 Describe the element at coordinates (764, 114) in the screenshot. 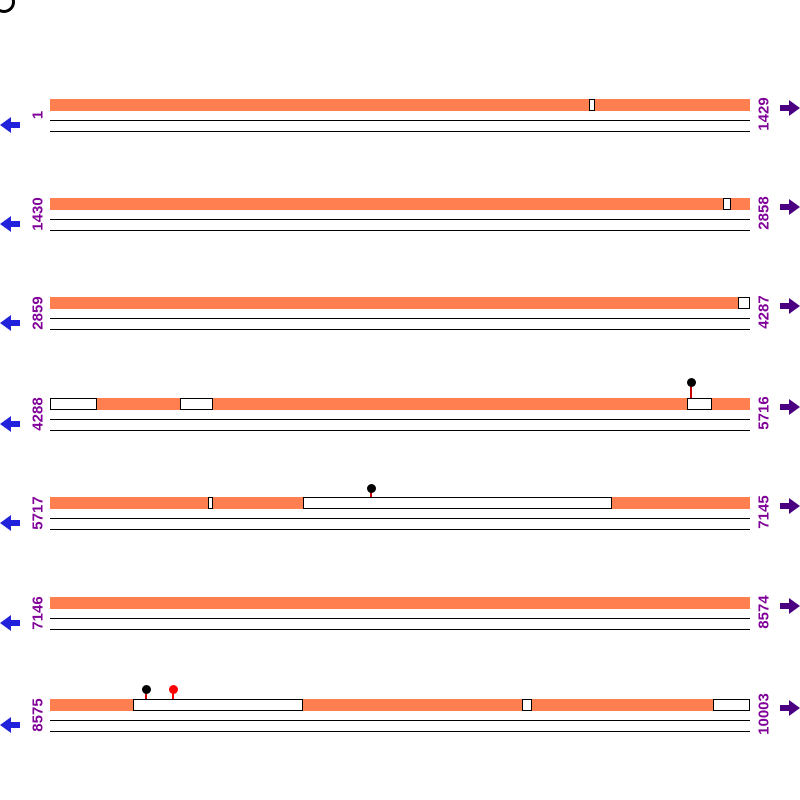

I see `row-end-coordinate: 1429` at that location.